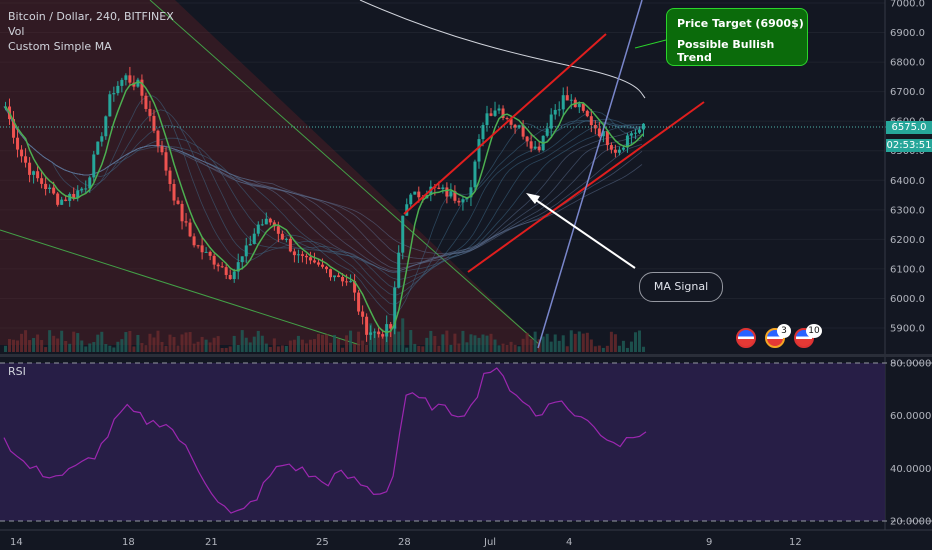 The image size is (932, 550). I want to click on ma-signal-callout: MA Signal, so click(681, 287).